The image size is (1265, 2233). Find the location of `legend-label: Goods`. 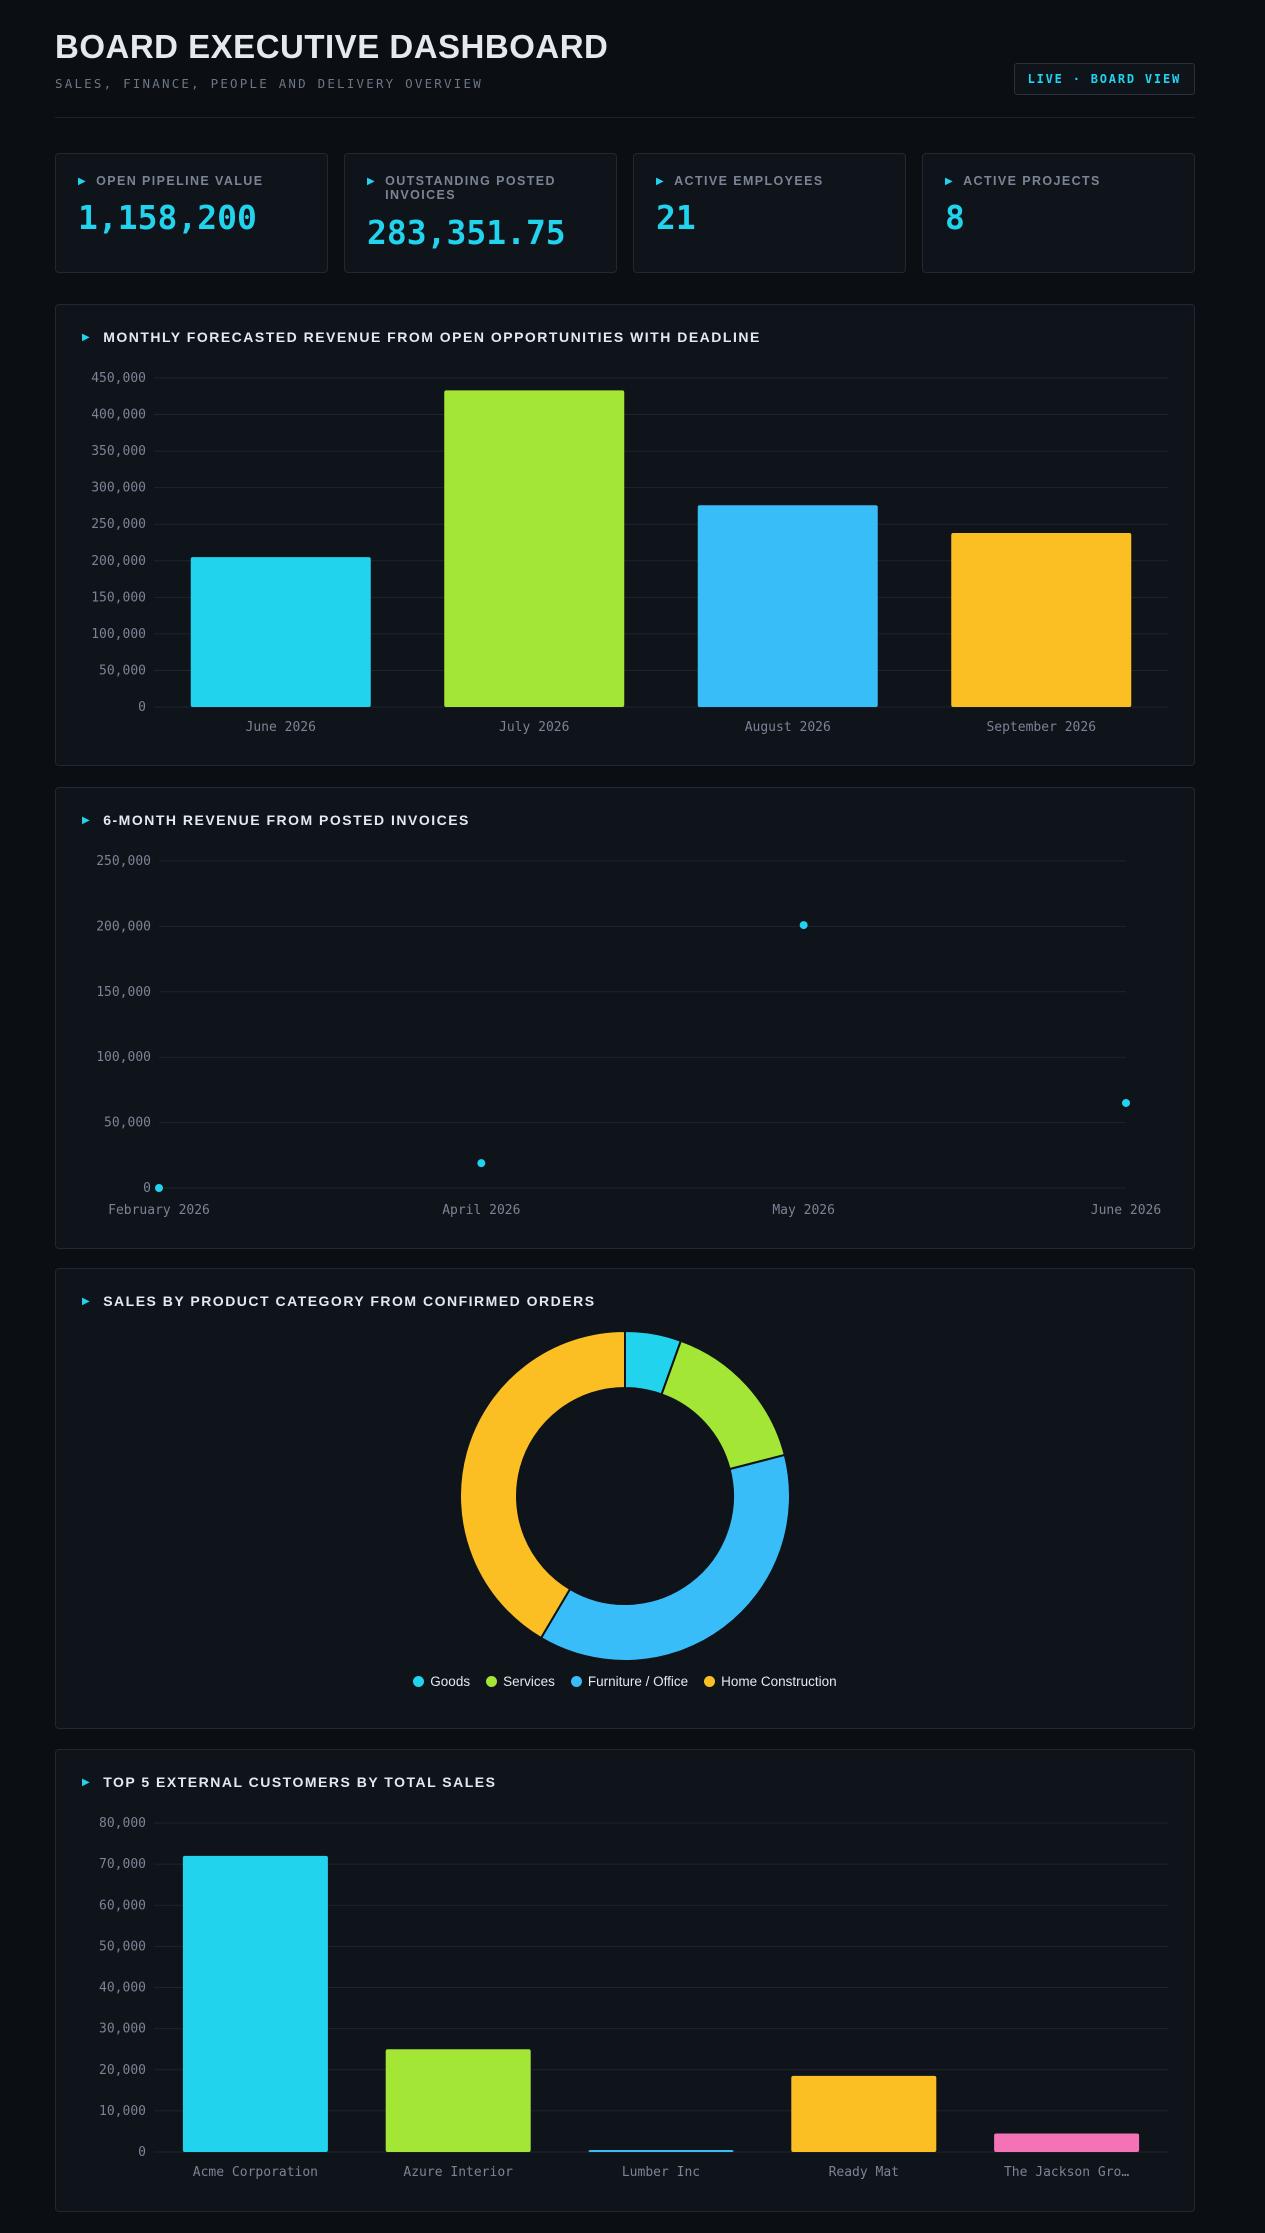

legend-label: Goods is located at coordinates (450, 1681).